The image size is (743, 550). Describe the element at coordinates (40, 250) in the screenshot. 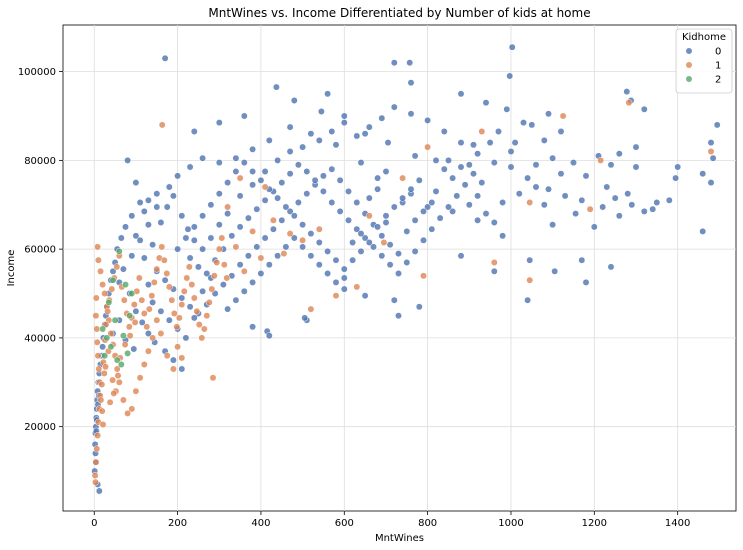

I see `y-tick-label: 60000` at that location.